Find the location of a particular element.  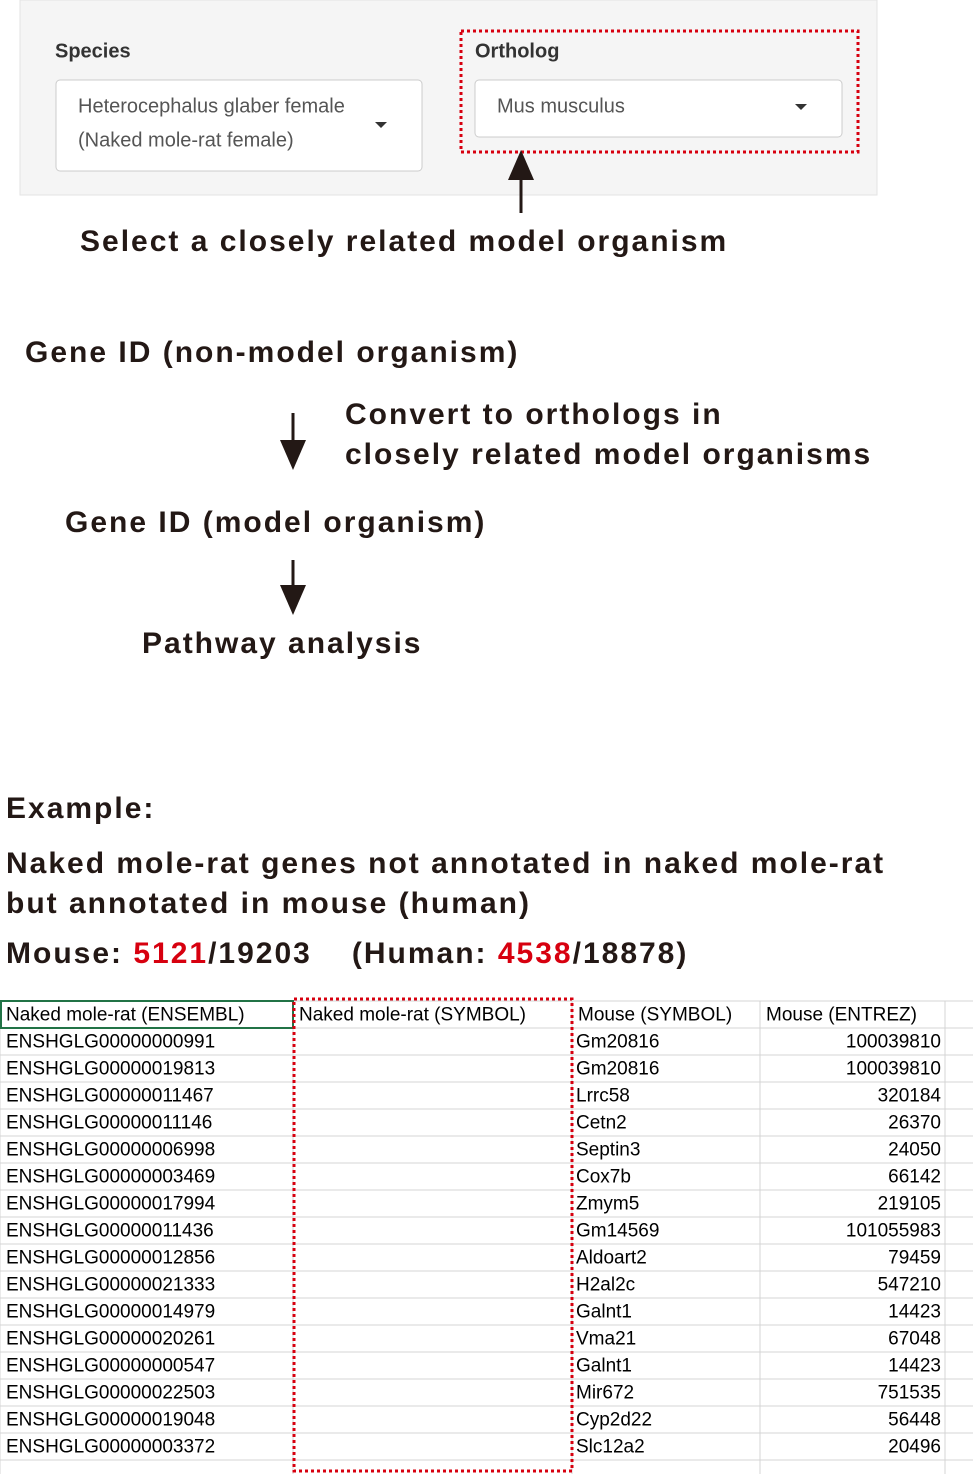

flow-note: closely related model organisms is located at coordinates (608, 454).